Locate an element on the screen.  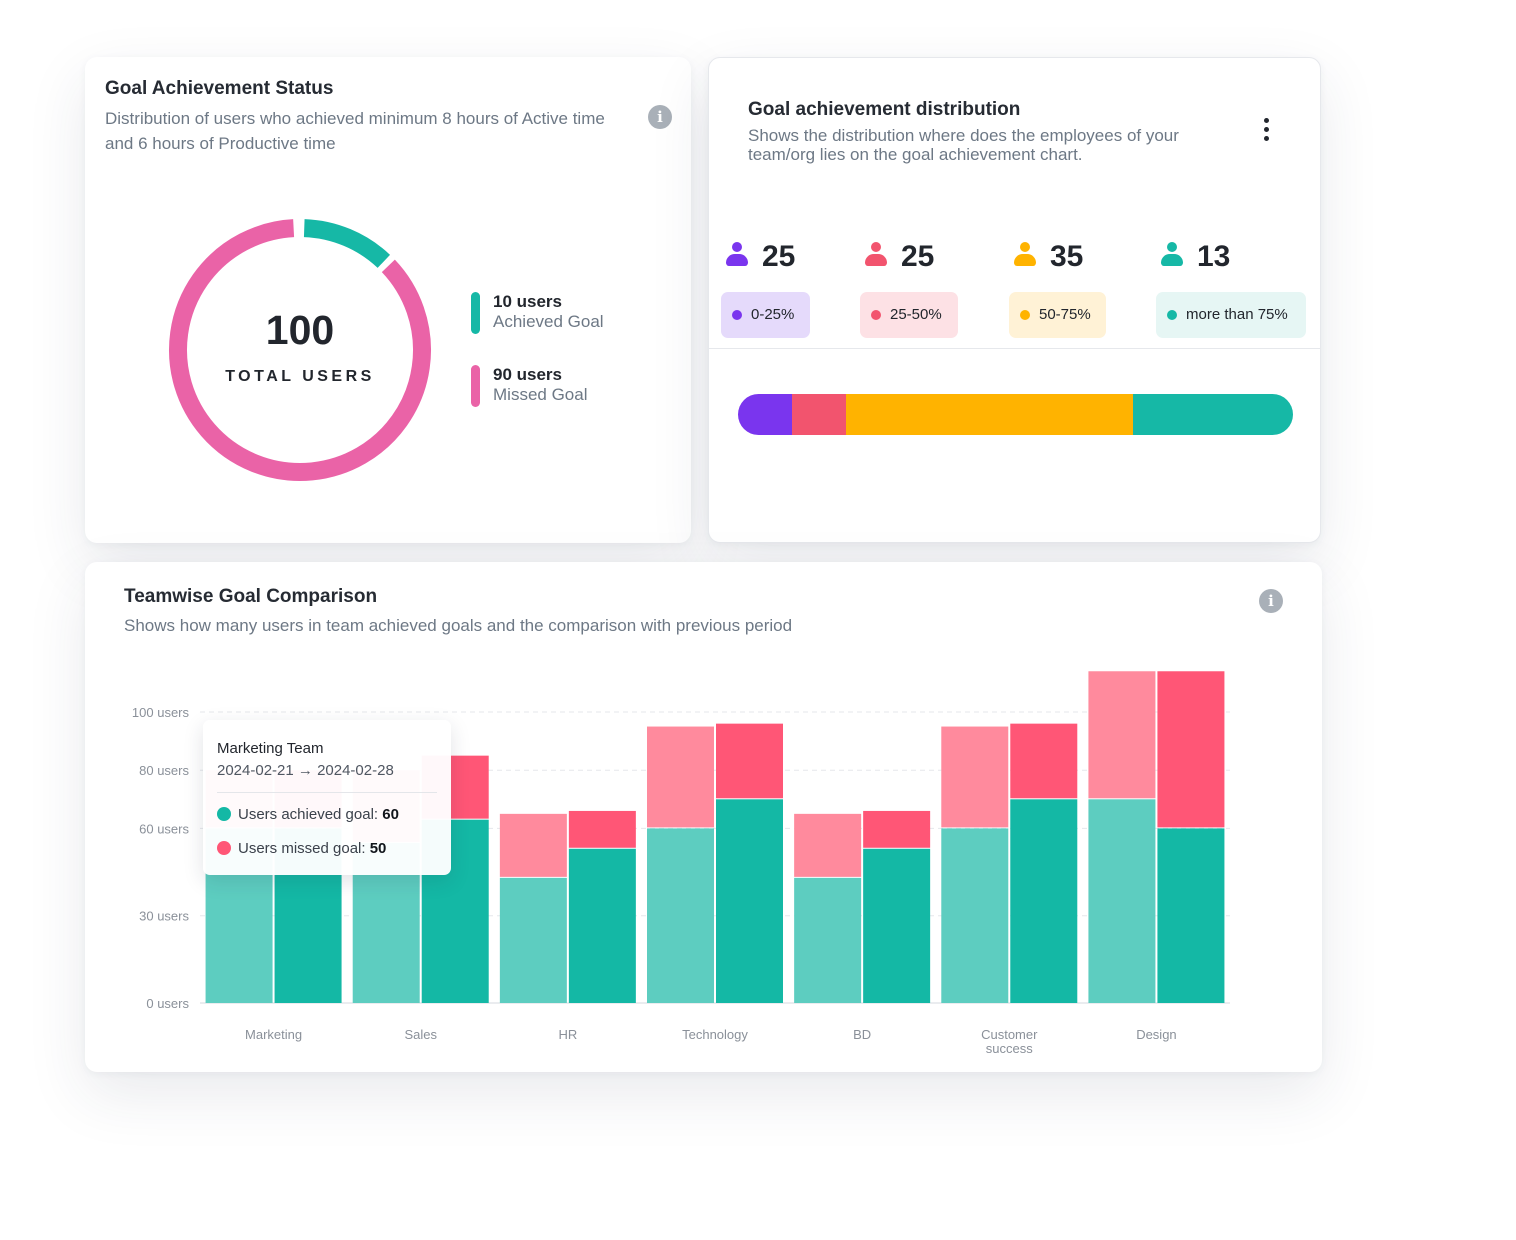
bucket-label: 25-50% is located at coordinates (916, 314).